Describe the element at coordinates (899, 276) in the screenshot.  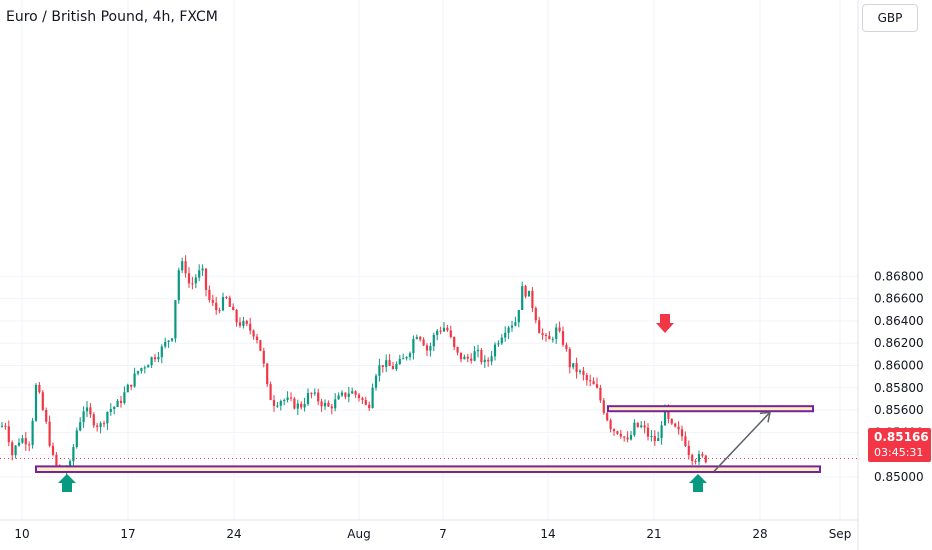
I see `y-tick-label: 0.86800` at that location.